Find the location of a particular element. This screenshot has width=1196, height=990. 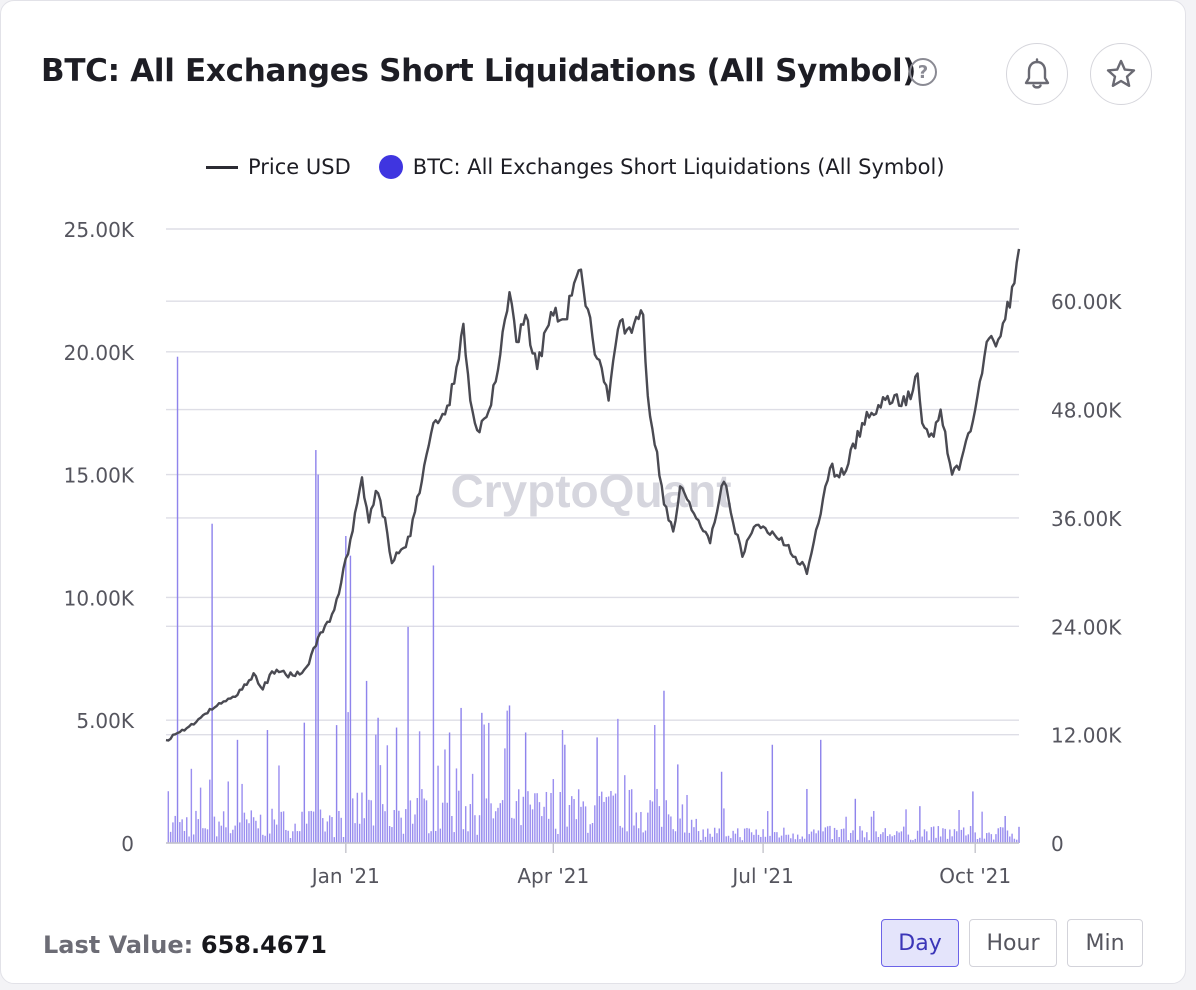

legend-item-price: Price USD is located at coordinates (278, 167).